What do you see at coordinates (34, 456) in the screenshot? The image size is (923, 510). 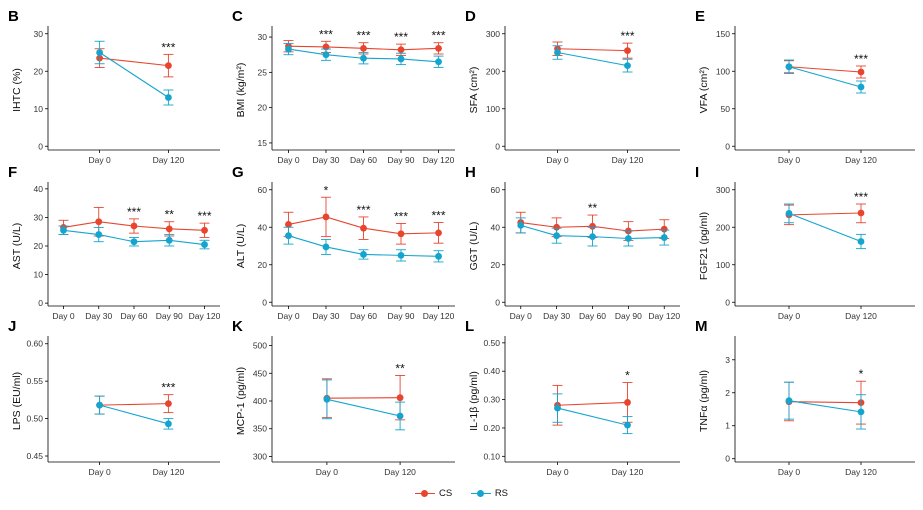 I see `y-tick-label: 0.45` at bounding box center [34, 456].